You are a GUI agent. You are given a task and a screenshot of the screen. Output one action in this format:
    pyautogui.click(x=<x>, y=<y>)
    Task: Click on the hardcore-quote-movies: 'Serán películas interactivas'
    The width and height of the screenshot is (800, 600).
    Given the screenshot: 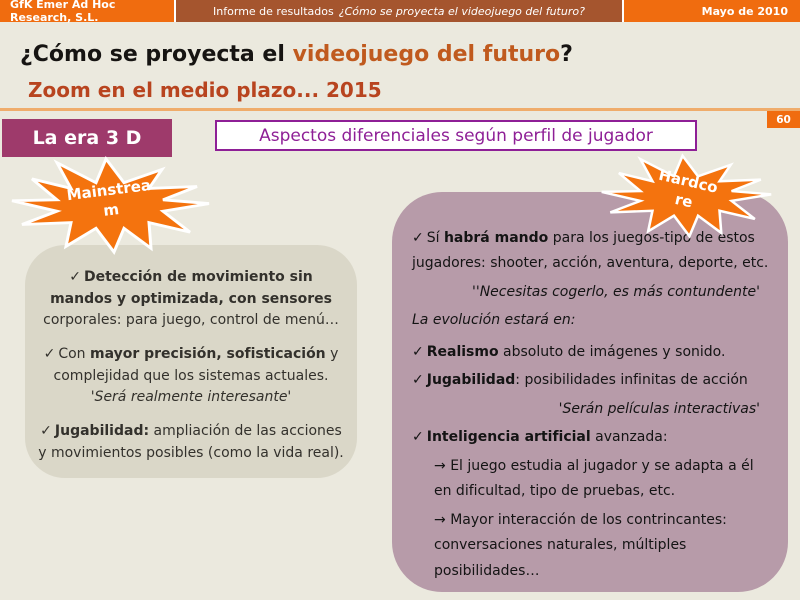 What is the action you would take?
    pyautogui.click(x=659, y=408)
    